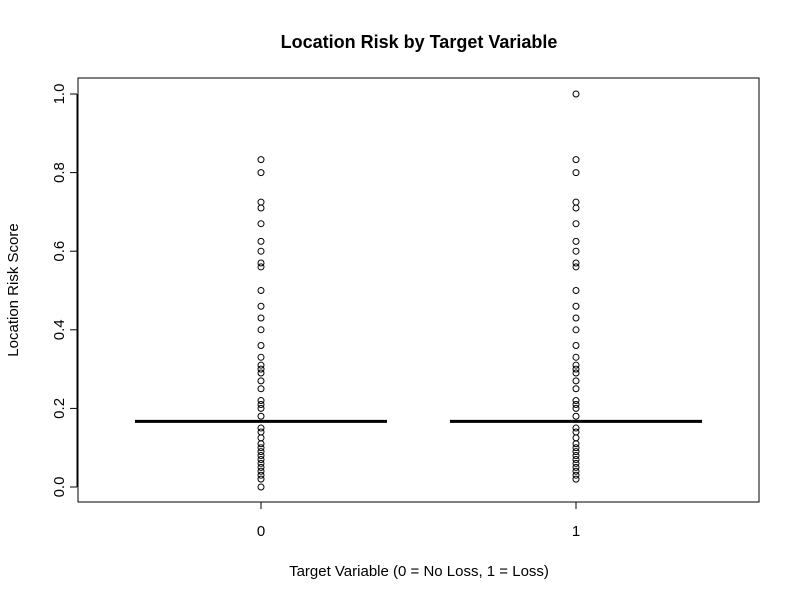 This screenshot has height=600, width=800. What do you see at coordinates (576, 531) in the screenshot?
I see `x-tick-label: 1` at bounding box center [576, 531].